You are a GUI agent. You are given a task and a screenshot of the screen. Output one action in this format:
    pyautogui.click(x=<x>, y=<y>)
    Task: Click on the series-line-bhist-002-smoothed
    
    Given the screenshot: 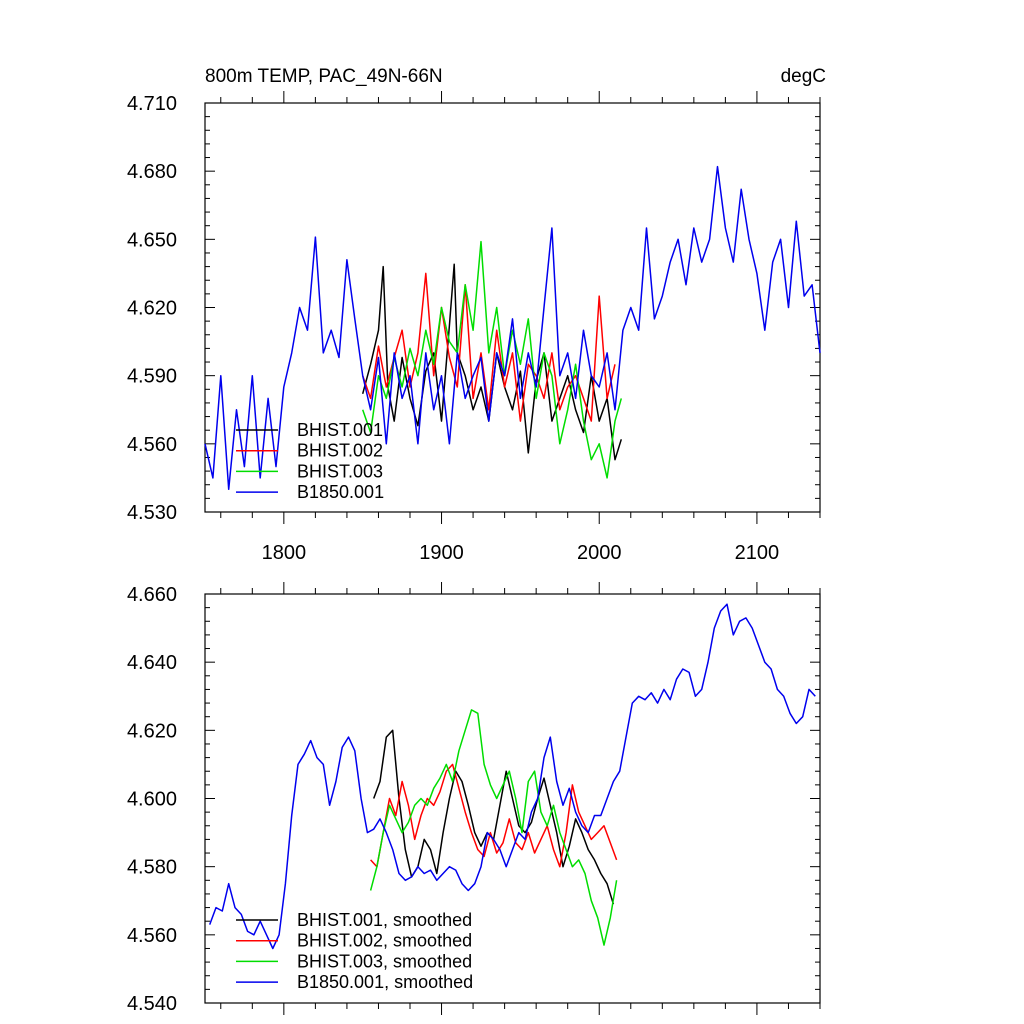 What is the action you would take?
    pyautogui.click(x=494, y=815)
    